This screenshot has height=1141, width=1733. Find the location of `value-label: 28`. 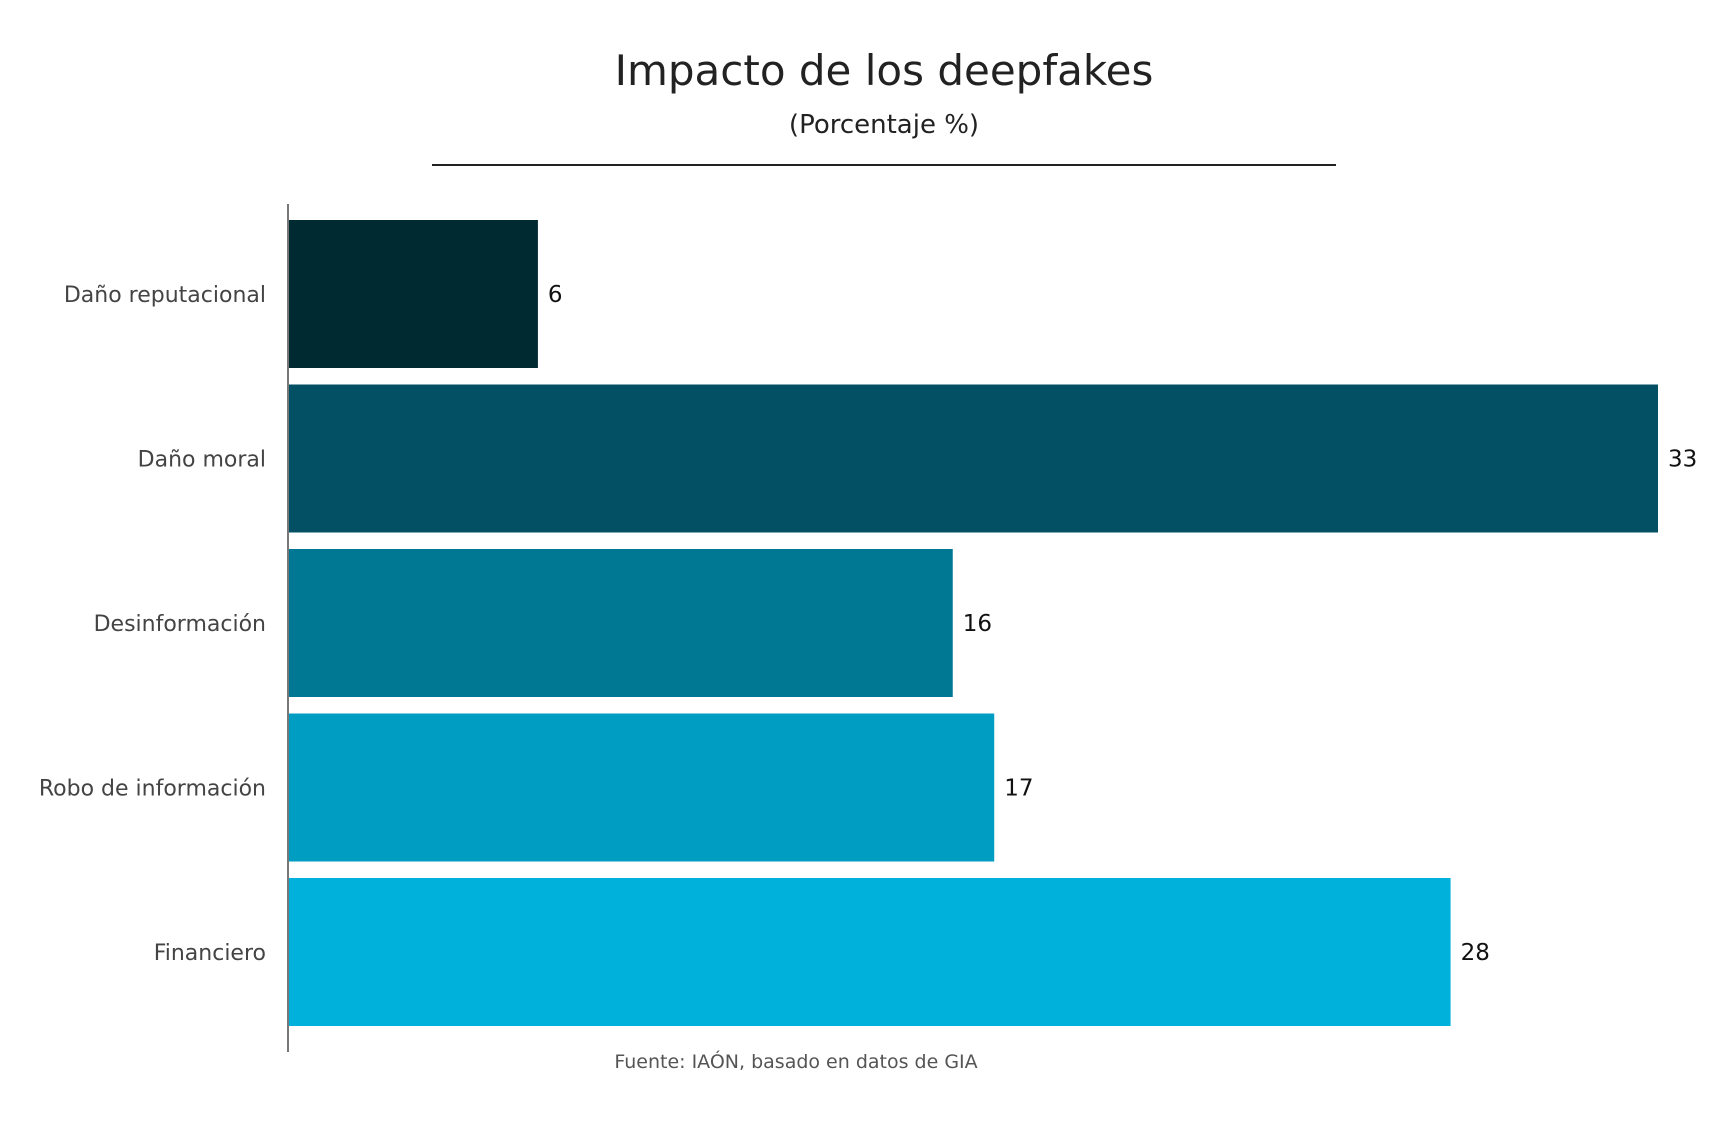

value-label: 28 is located at coordinates (1475, 953).